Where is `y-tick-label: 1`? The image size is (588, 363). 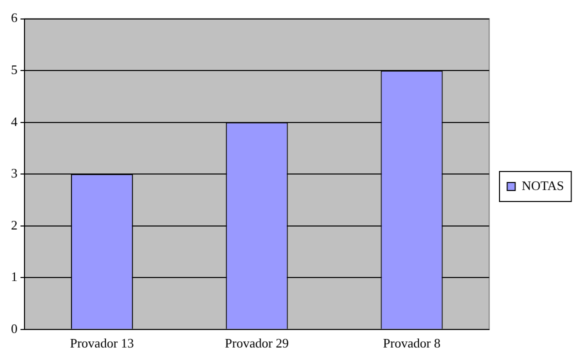
y-tick-label: 1 is located at coordinates (14, 276).